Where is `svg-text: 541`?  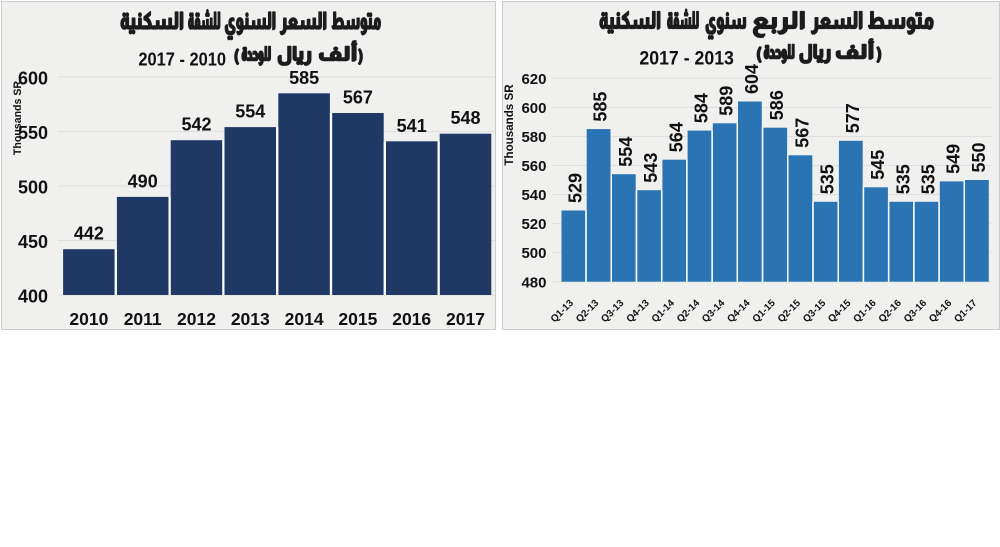
svg-text: 541 is located at coordinates (412, 126).